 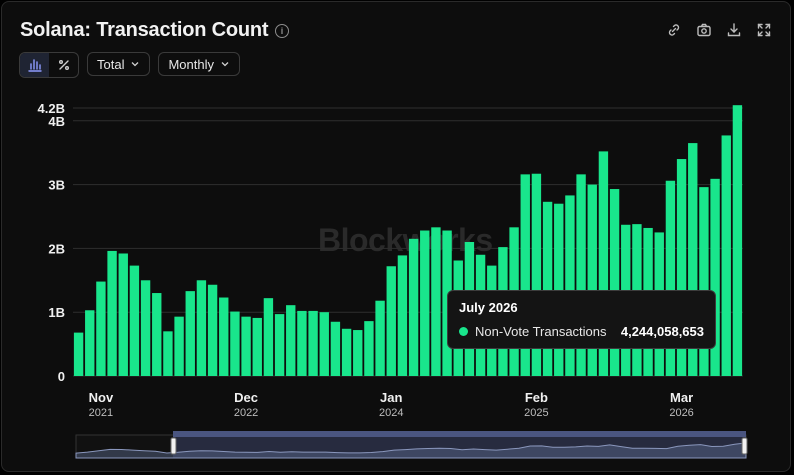 What do you see at coordinates (101, 397) in the screenshot?
I see `x-tick-month: Nov` at bounding box center [101, 397].